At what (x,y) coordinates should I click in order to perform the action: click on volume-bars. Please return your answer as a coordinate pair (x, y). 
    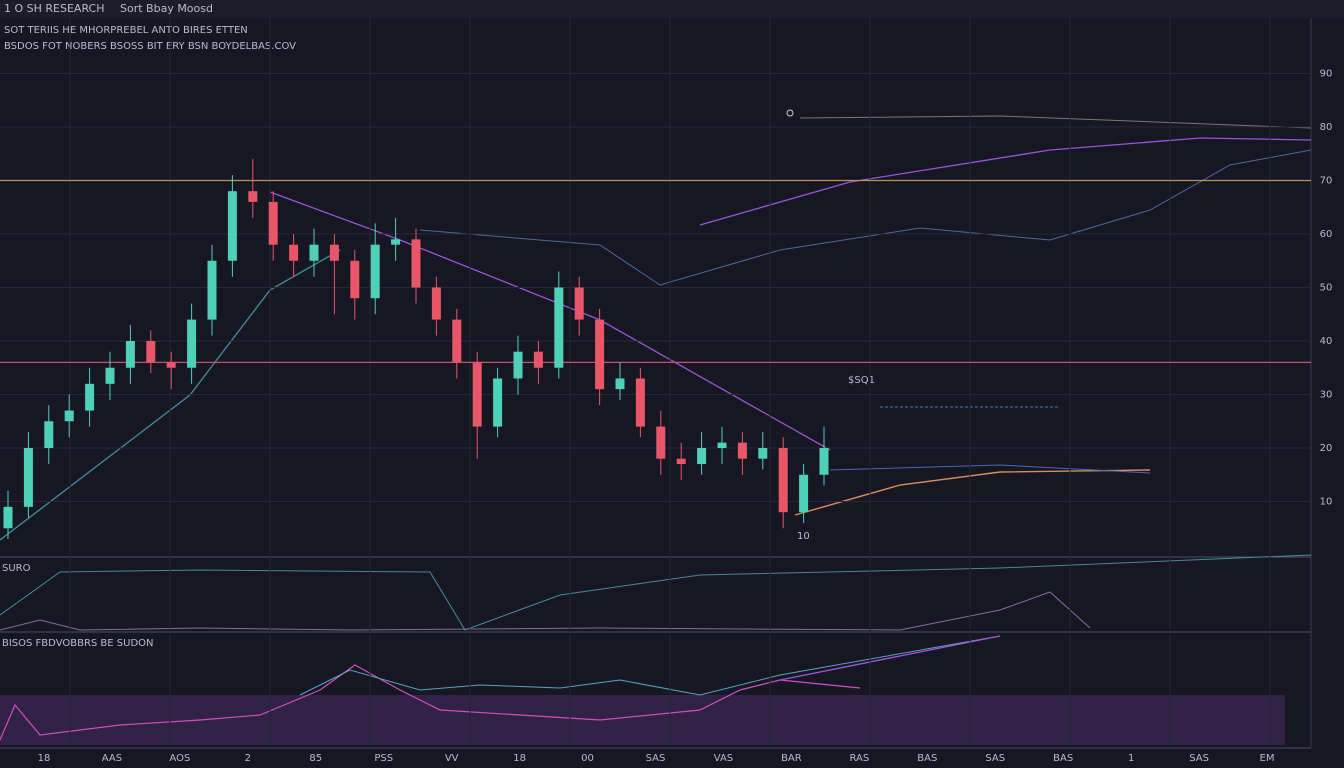
    Looking at the image, I should click on (545, 611).